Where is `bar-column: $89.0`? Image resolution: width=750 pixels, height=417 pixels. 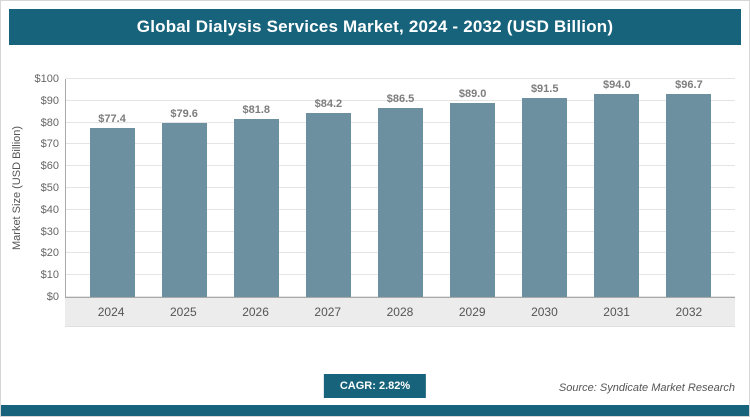
bar-column: $89.0 is located at coordinates (473, 188).